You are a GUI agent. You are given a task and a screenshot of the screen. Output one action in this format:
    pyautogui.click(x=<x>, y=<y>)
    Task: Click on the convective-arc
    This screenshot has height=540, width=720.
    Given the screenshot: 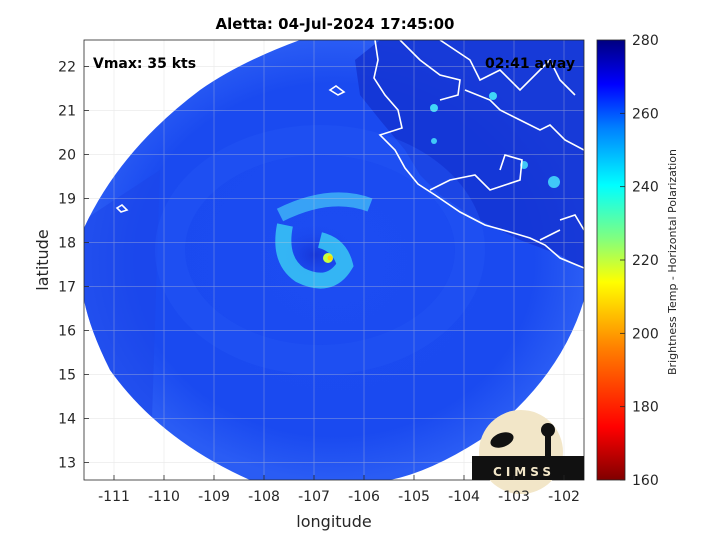 What is the action you would take?
    pyautogui.click(x=324, y=207)
    